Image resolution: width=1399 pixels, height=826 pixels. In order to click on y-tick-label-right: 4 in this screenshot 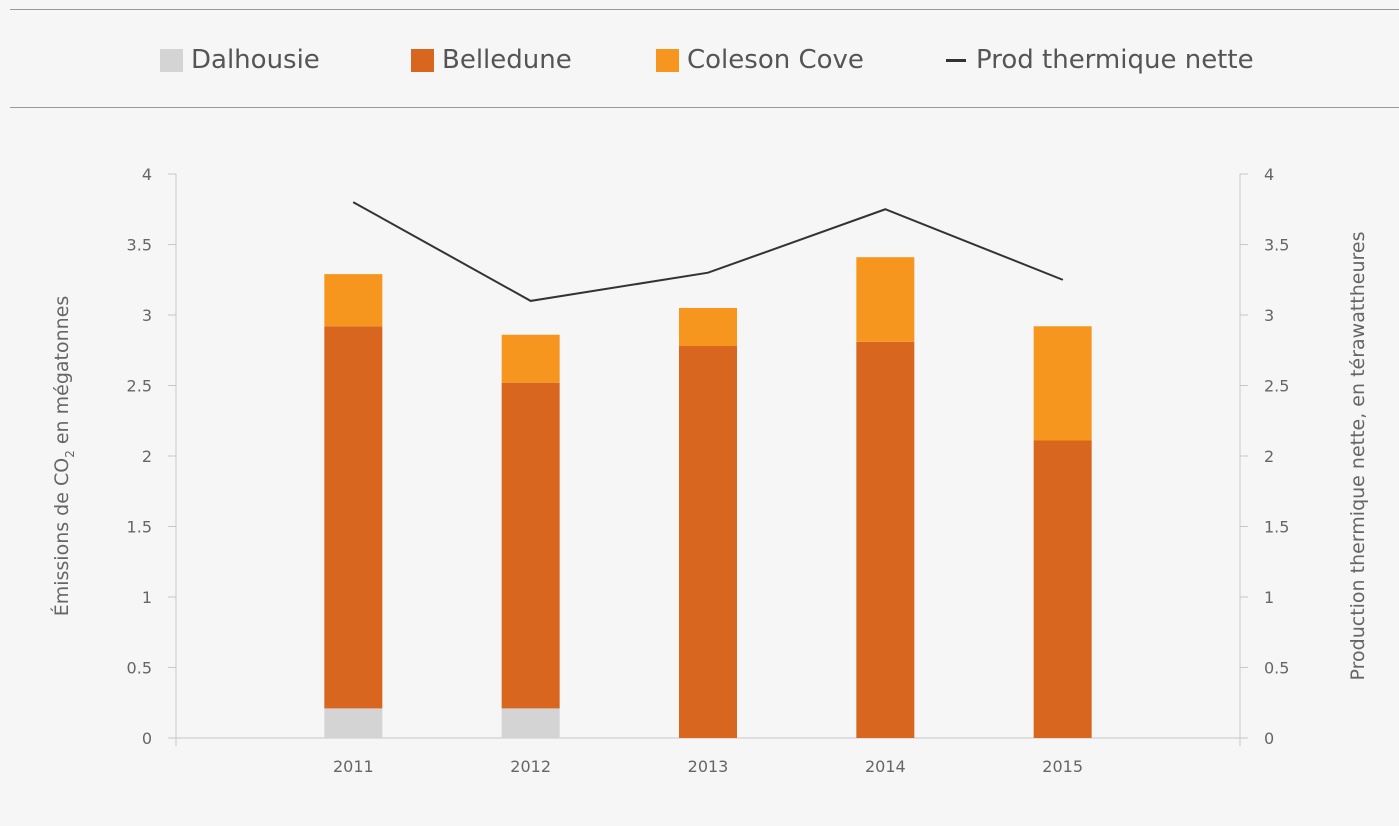, I will do `click(1269, 174)`.